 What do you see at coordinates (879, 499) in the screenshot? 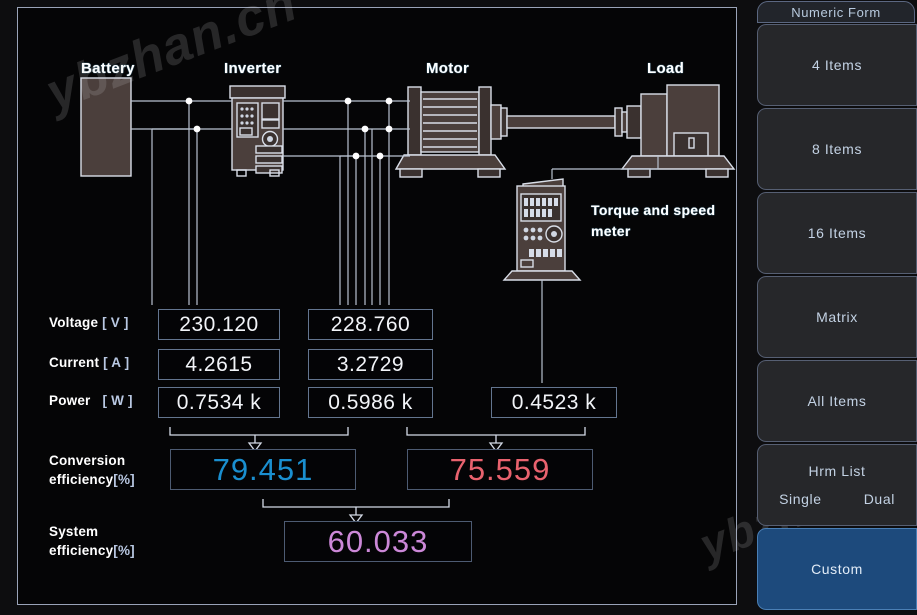
I see `hrm-list-dual-option: Dual` at bounding box center [879, 499].